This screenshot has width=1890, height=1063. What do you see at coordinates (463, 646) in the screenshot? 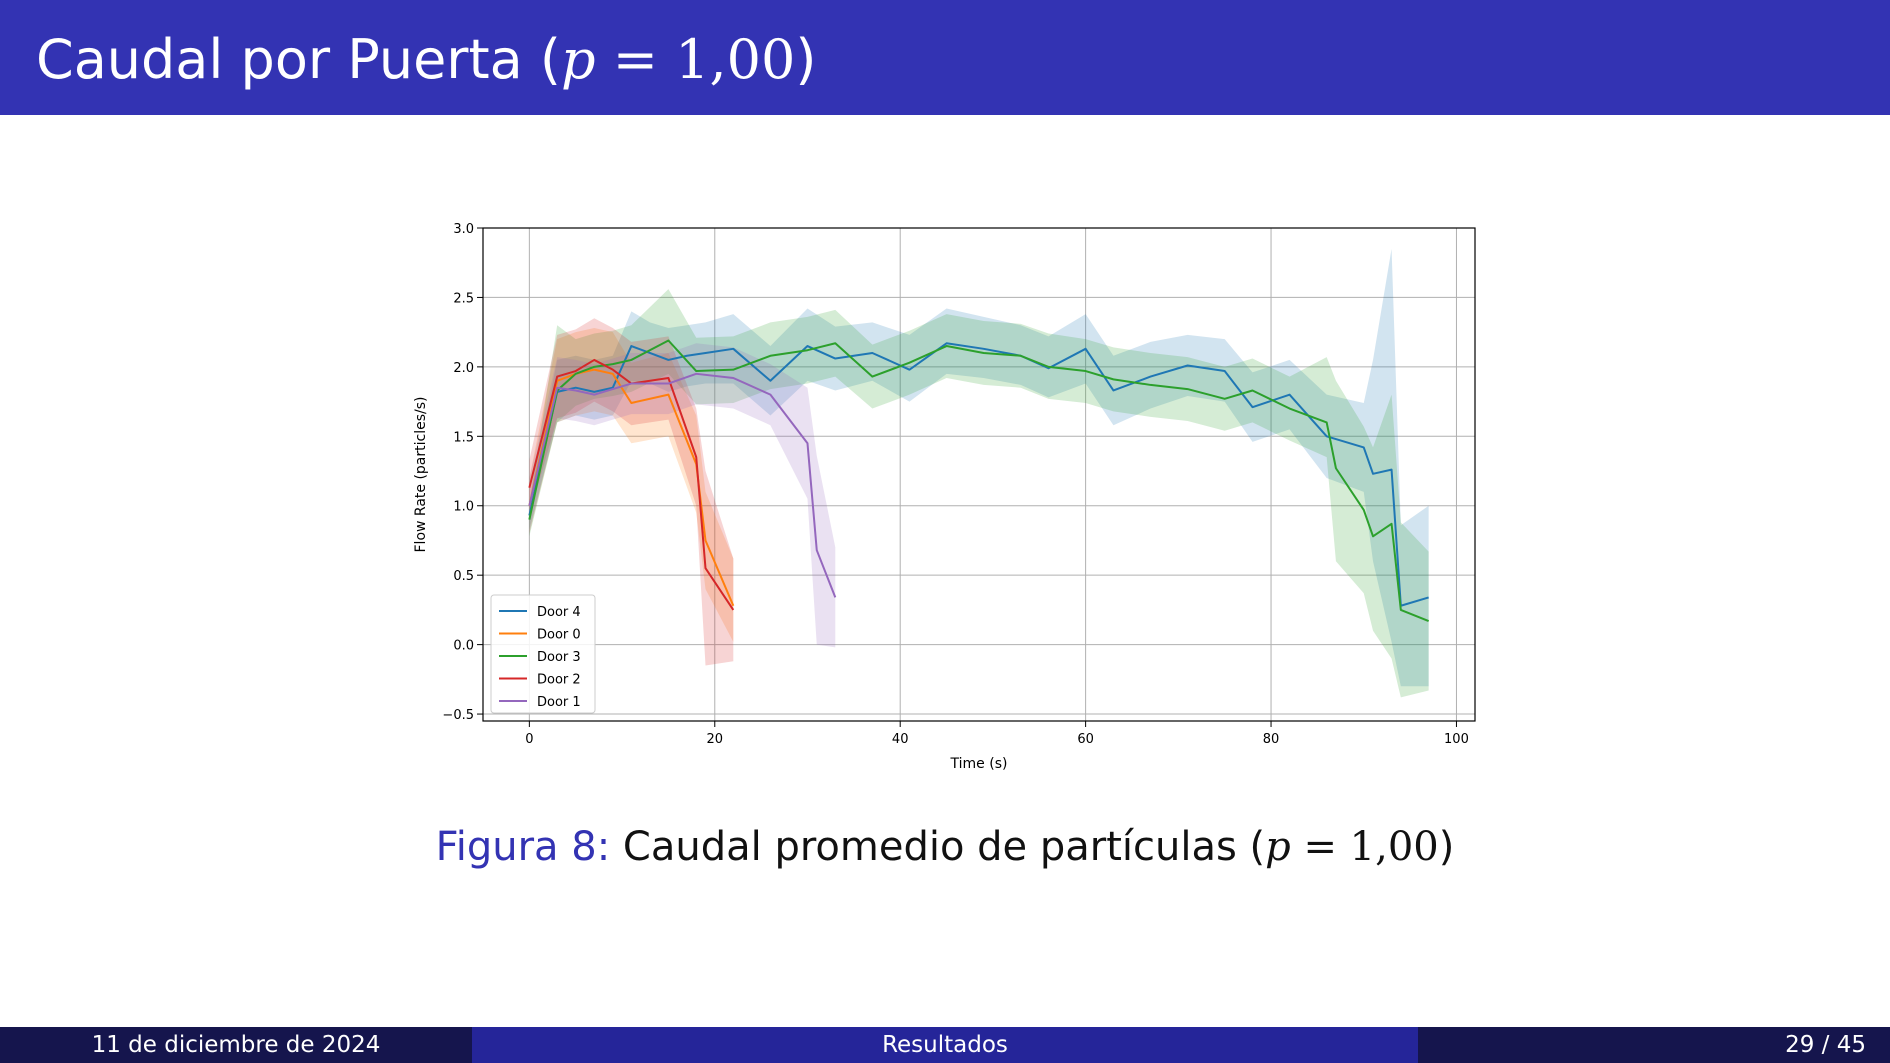
I see `y-tick-label: 0.0` at bounding box center [463, 646].